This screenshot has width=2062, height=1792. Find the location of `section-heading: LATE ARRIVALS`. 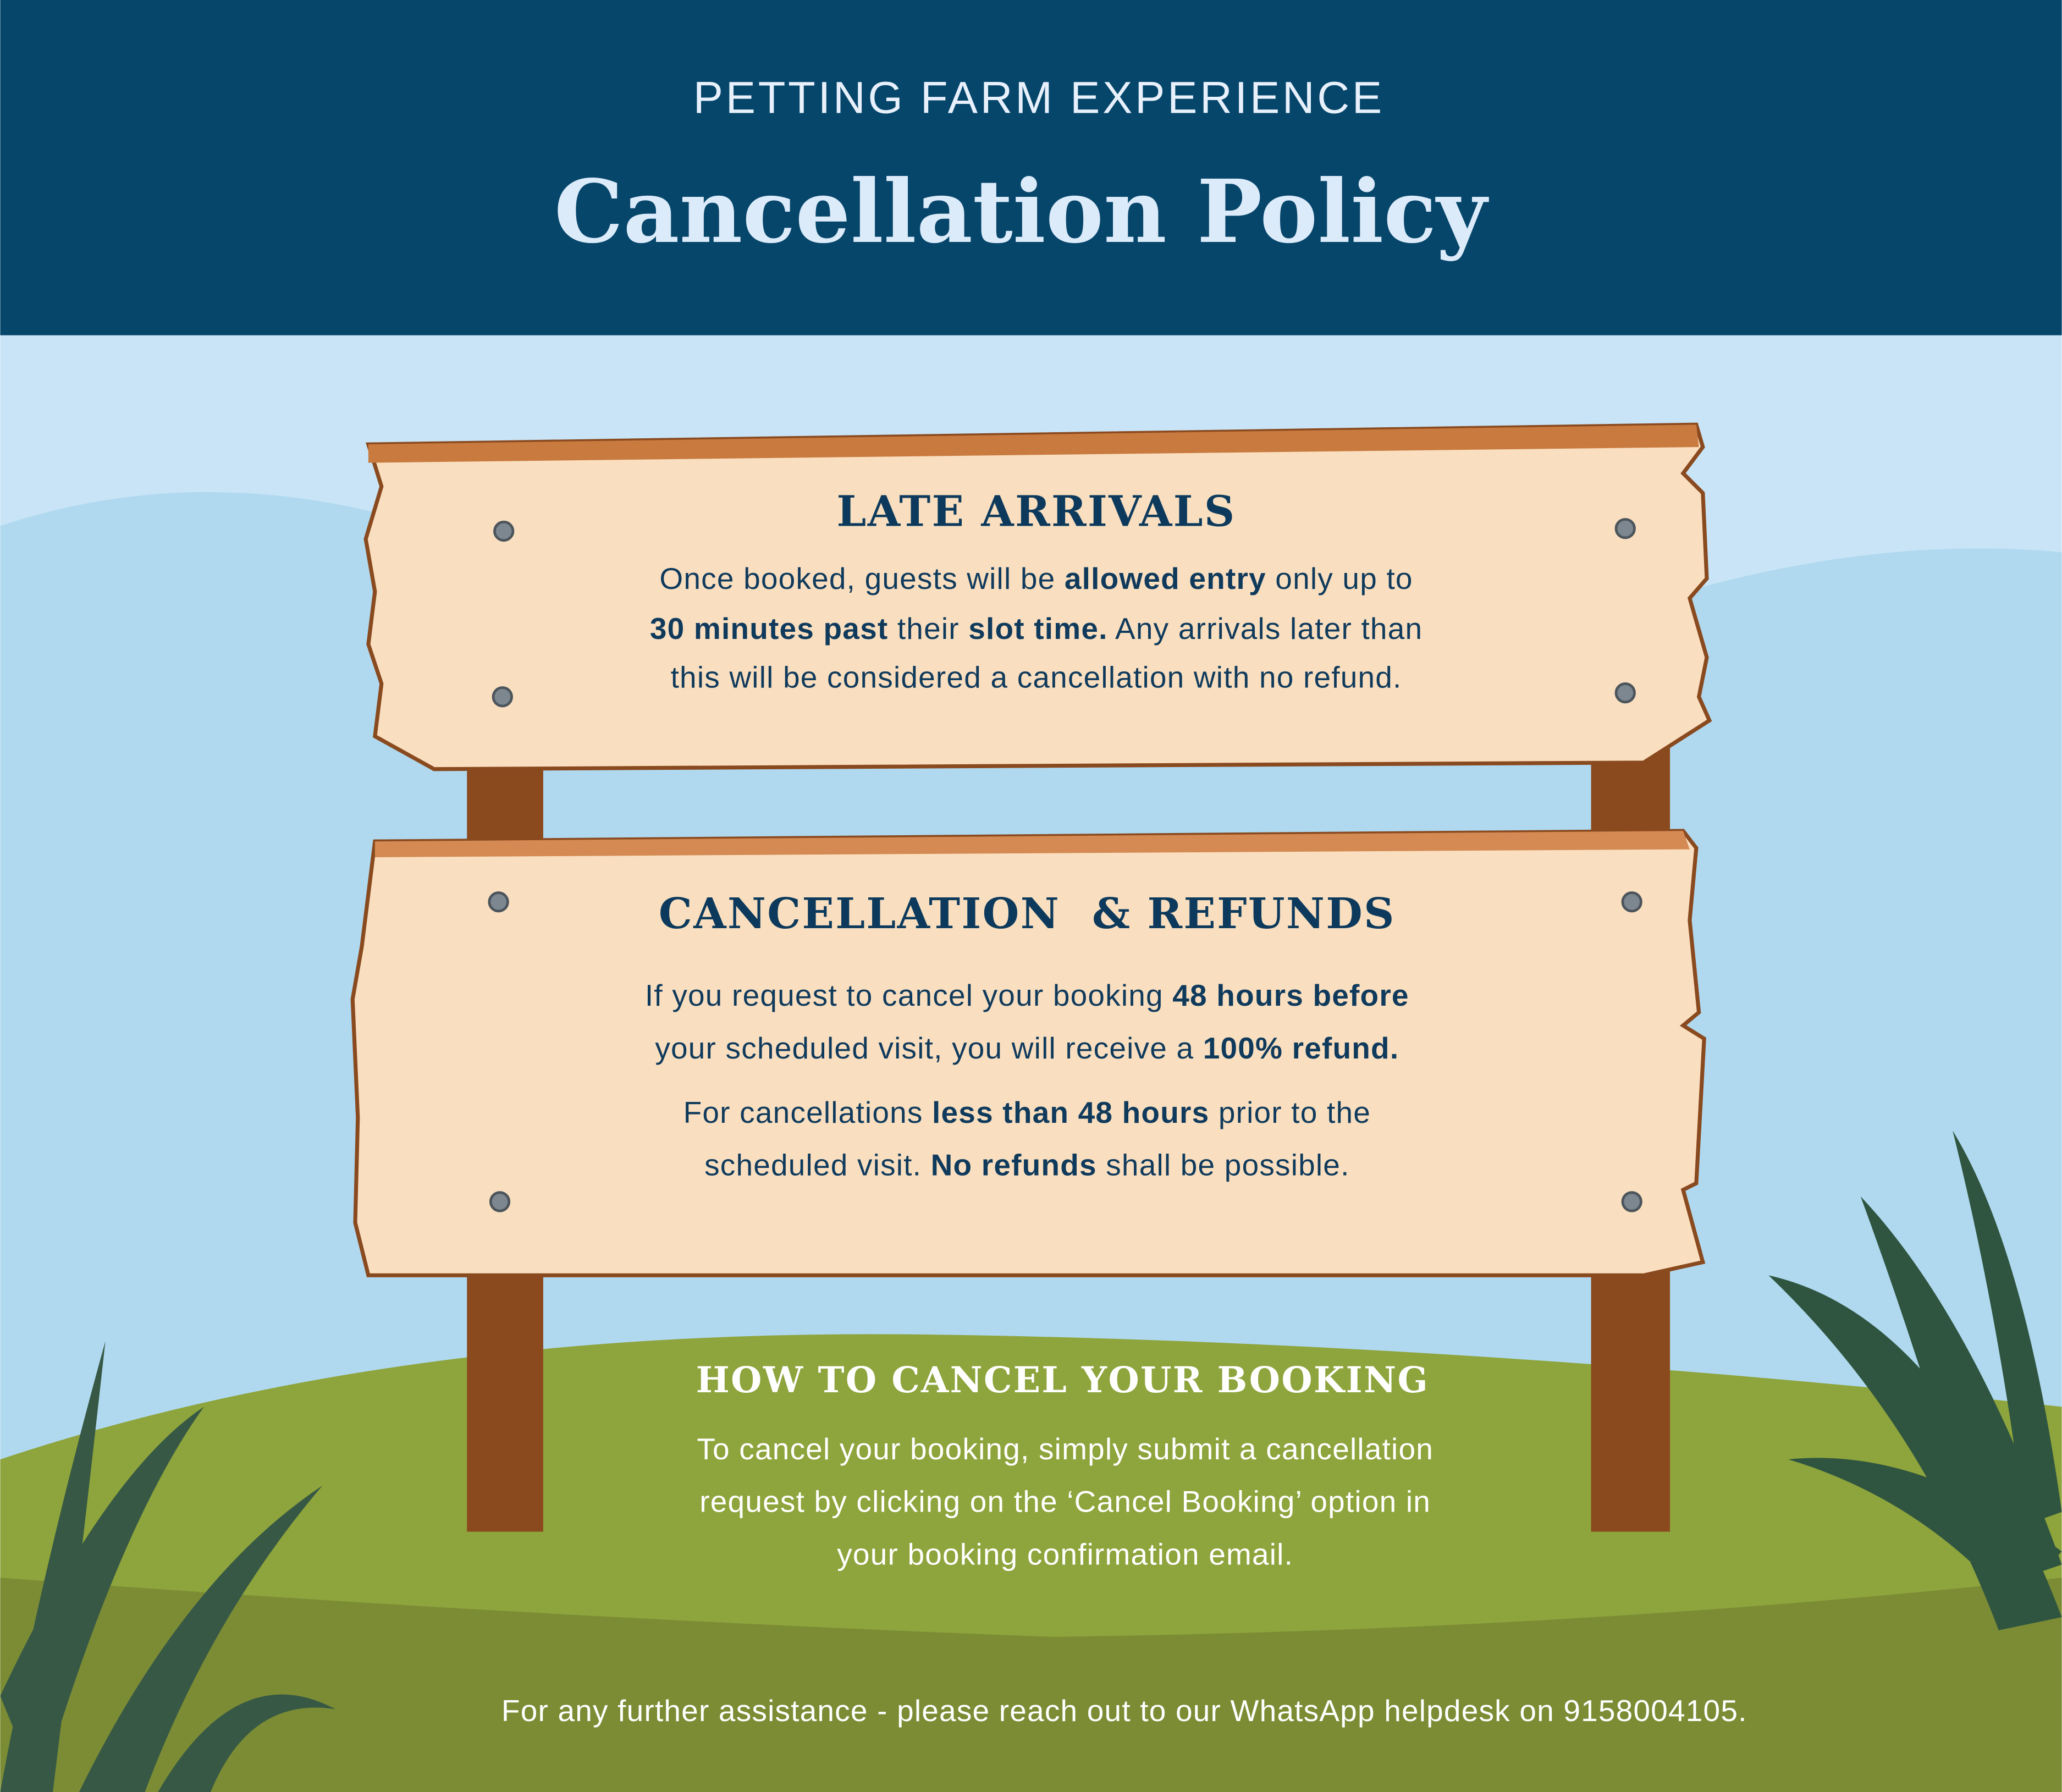

section-heading: LATE ARRIVALS is located at coordinates (1036, 511).